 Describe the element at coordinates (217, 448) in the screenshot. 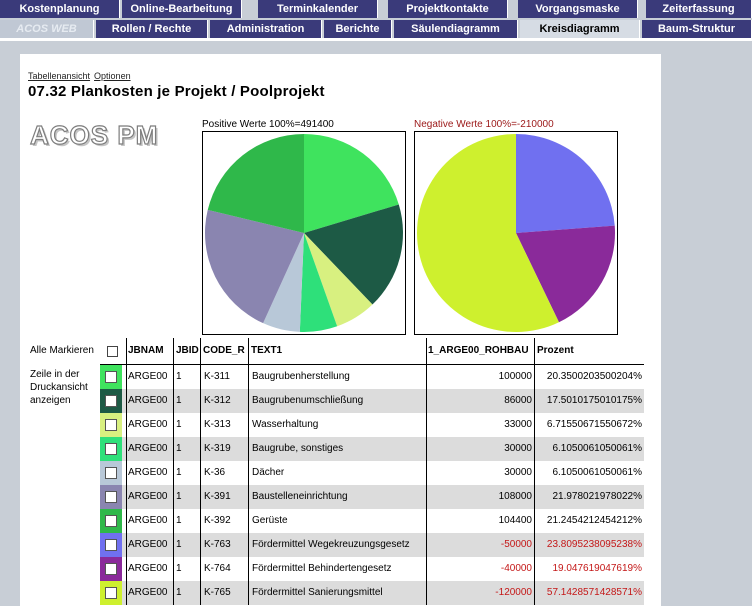

I see `cell-code: K-319` at that location.